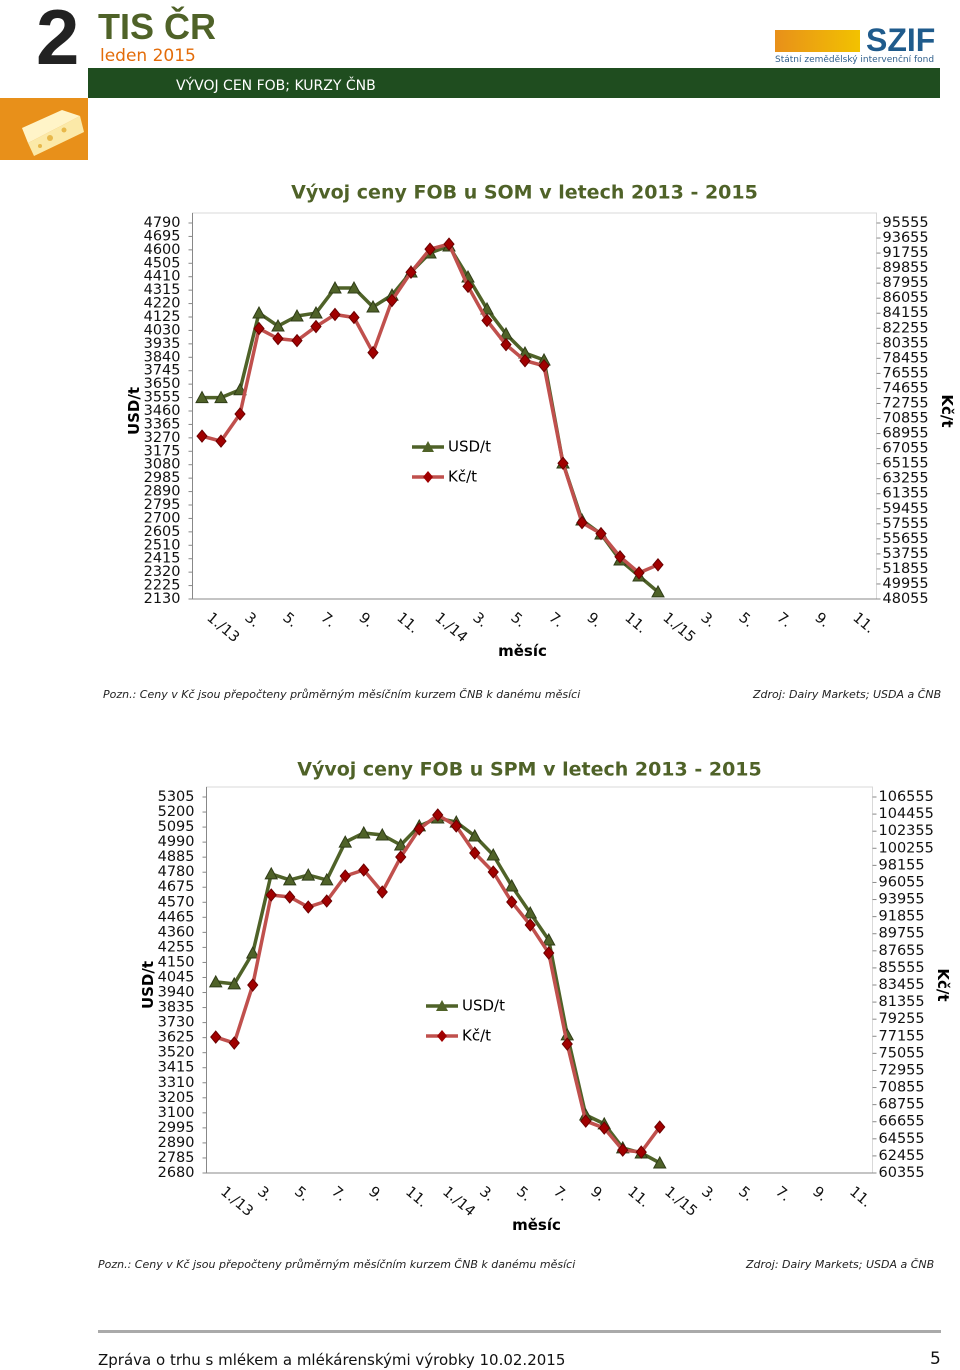 The height and width of the screenshot is (1370, 960). Describe the element at coordinates (162, 371) in the screenshot. I see `y-tick-label: 3745` at that location.